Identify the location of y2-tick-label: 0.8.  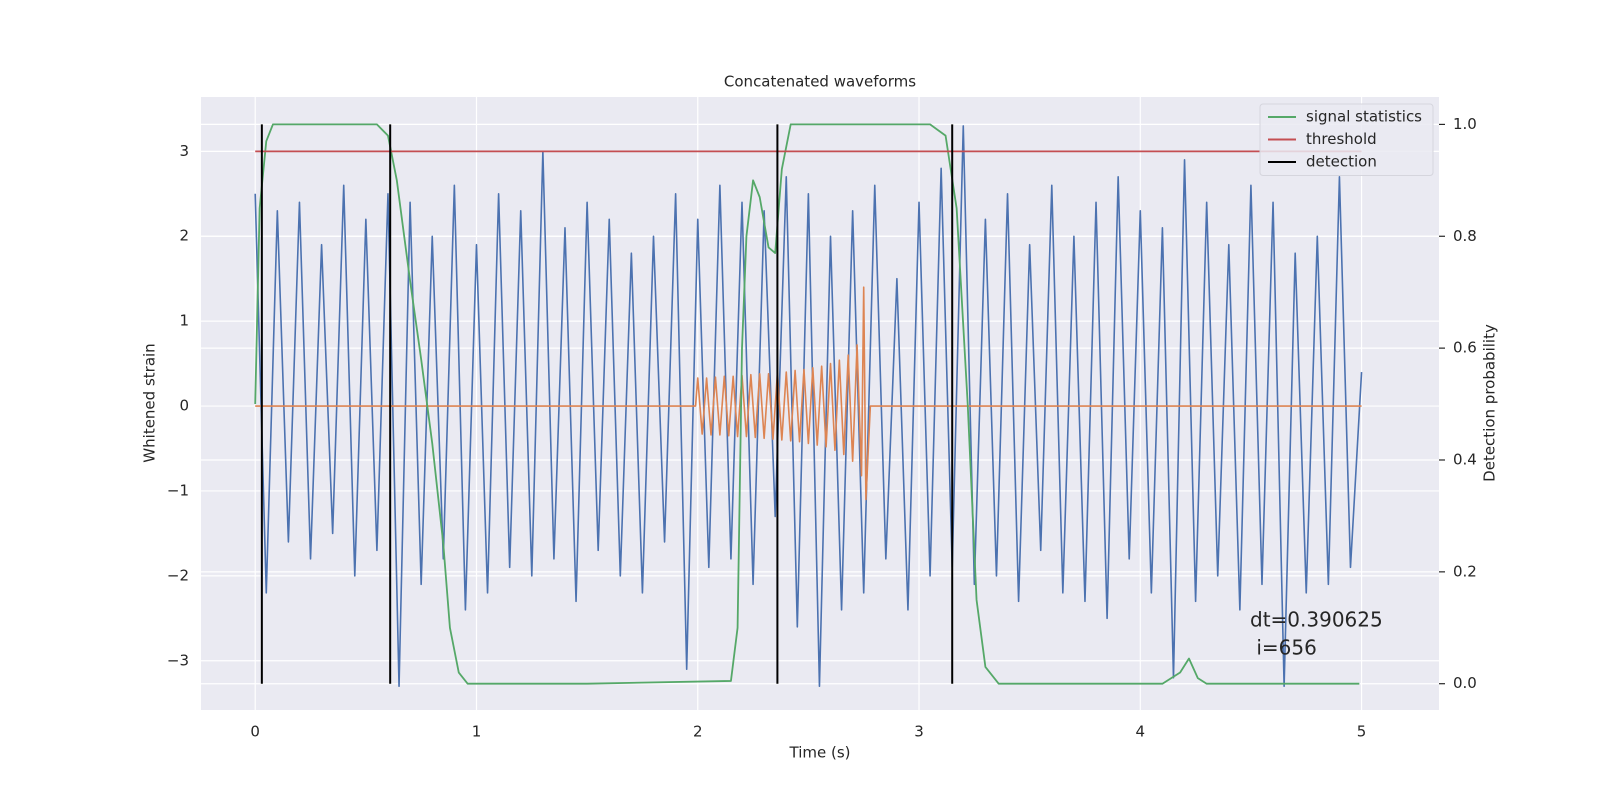
(1465, 236).